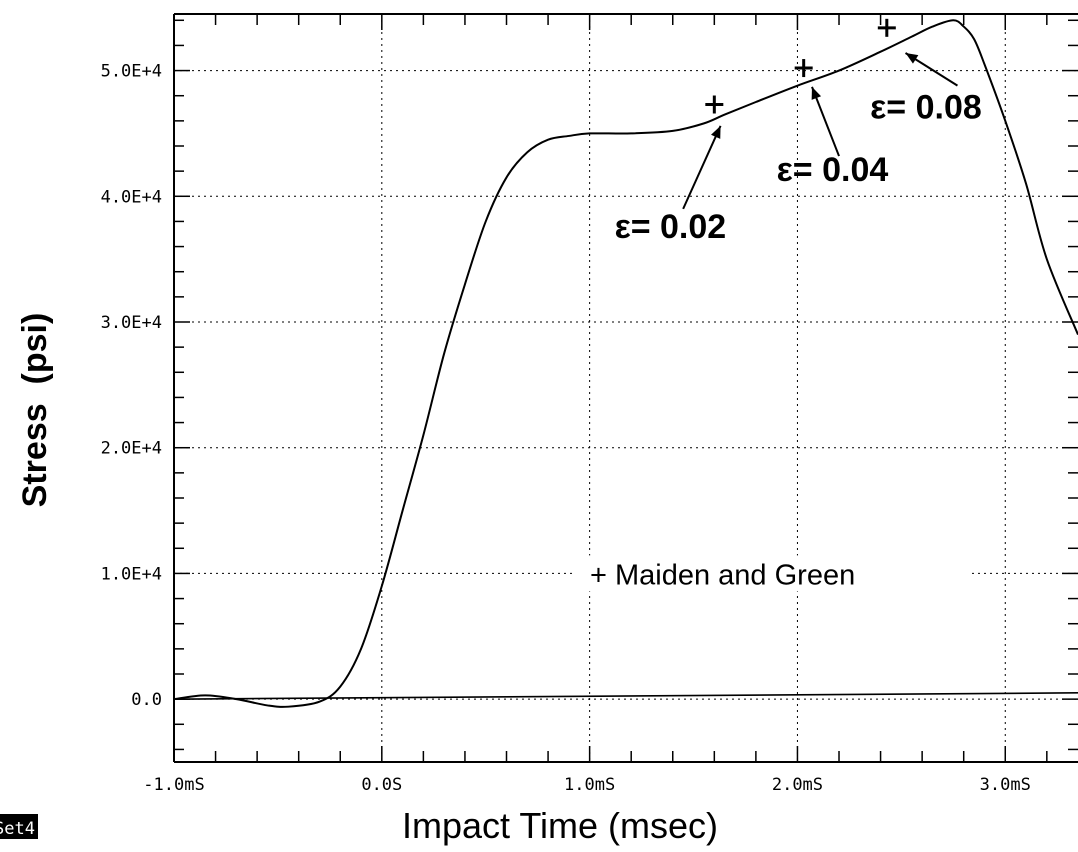  Describe the element at coordinates (589, 785) in the screenshot. I see `x-tick-label-2: 1.0mS` at that location.